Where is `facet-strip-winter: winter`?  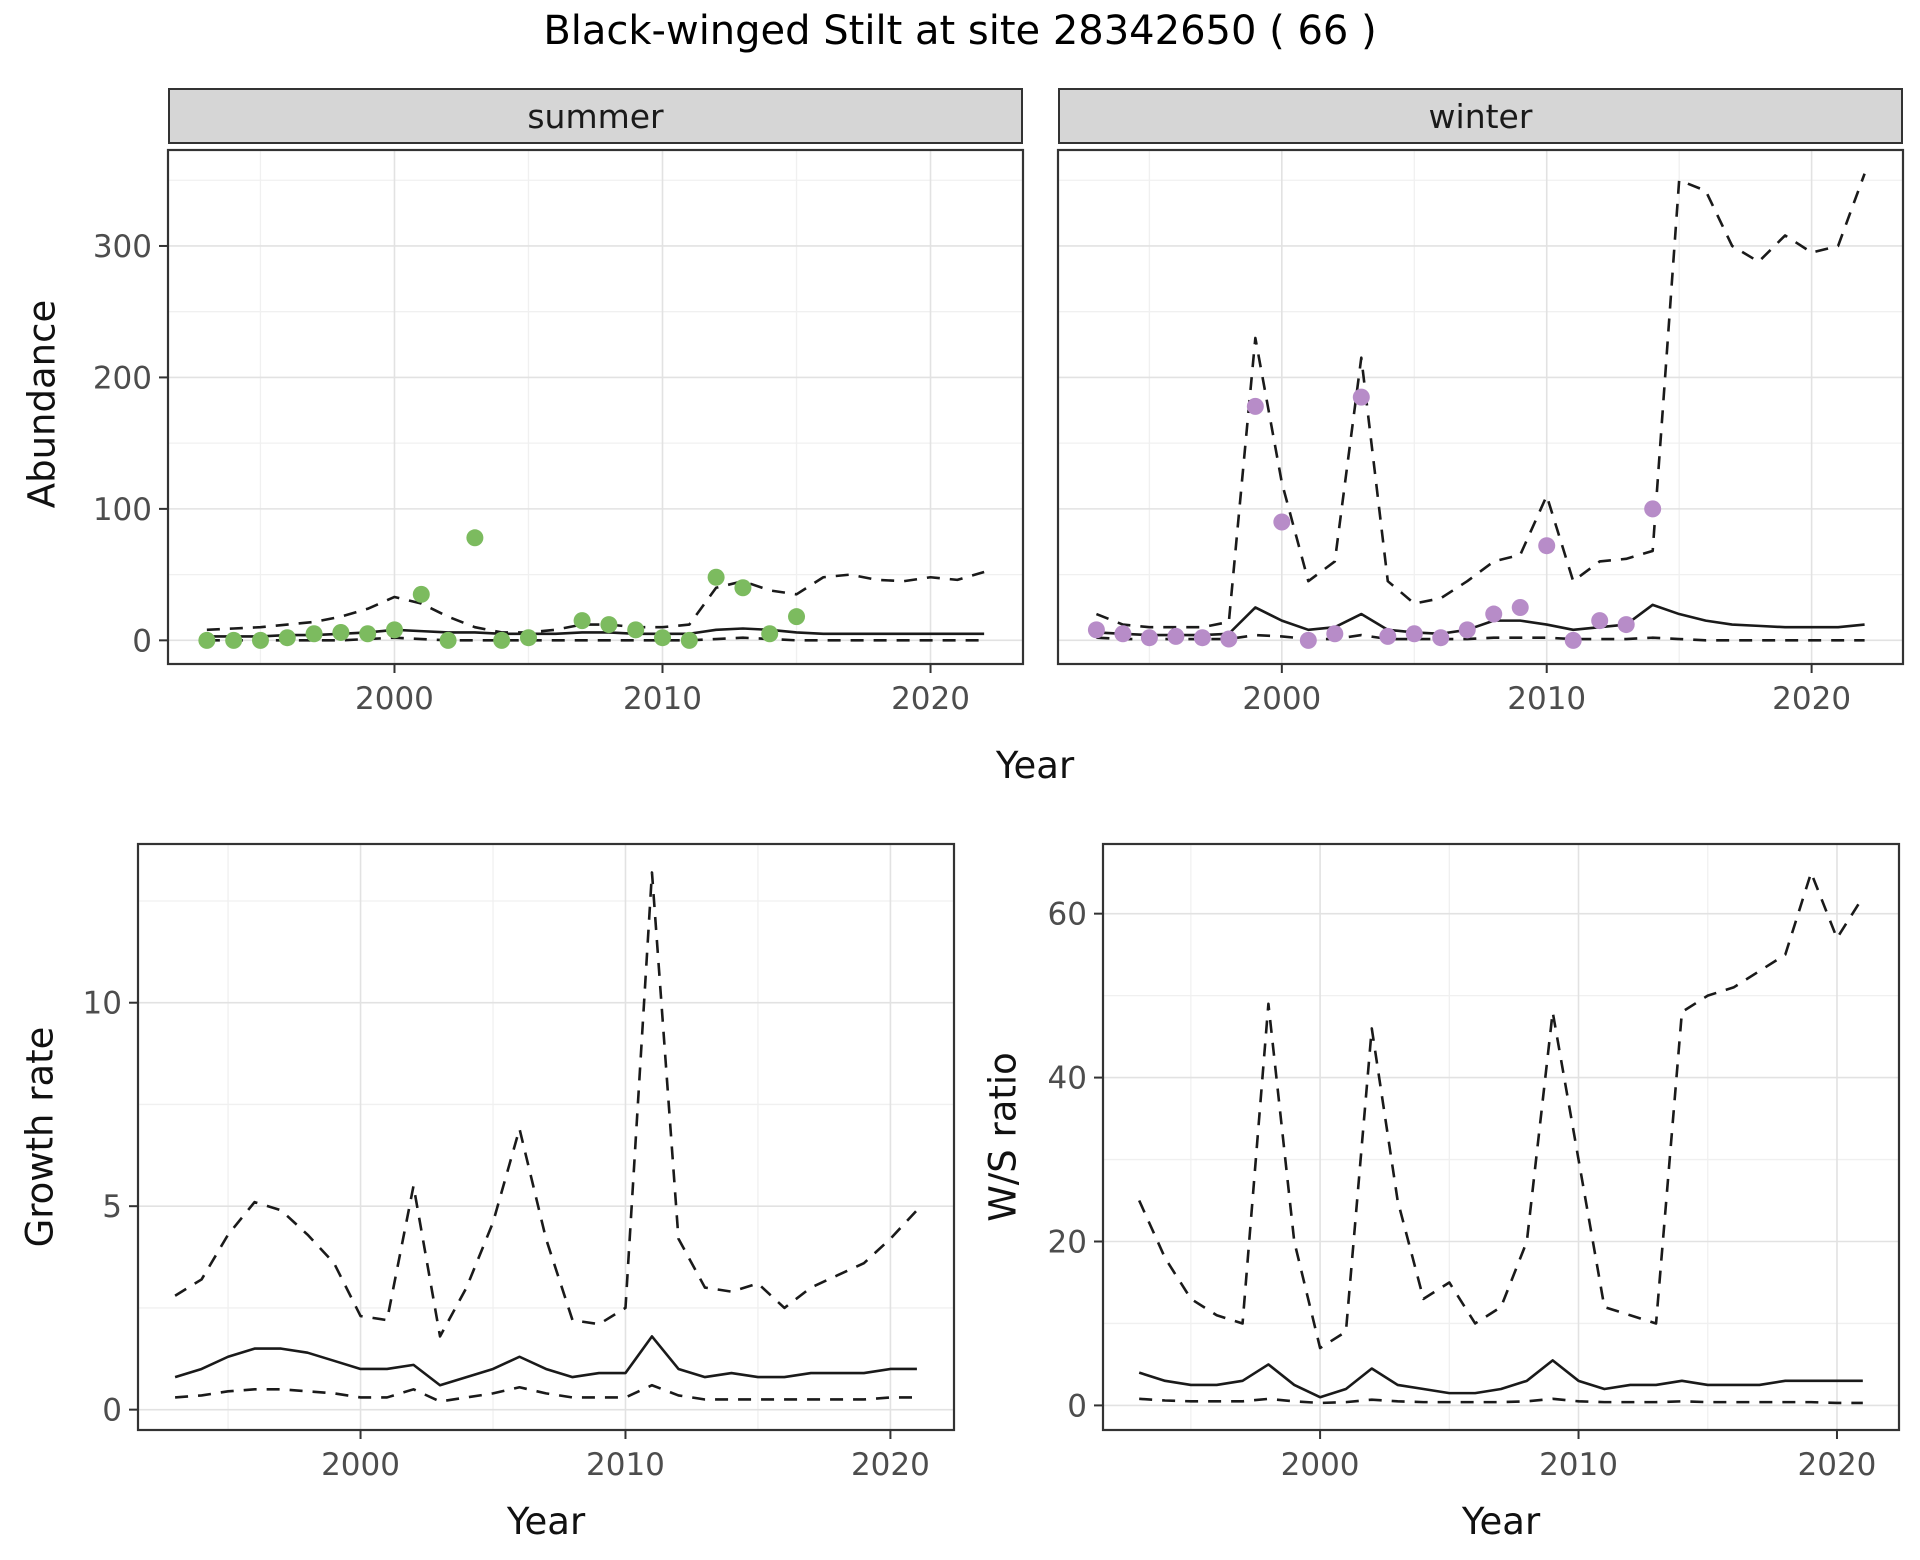 facet-strip-winter: winter is located at coordinates (1480, 116).